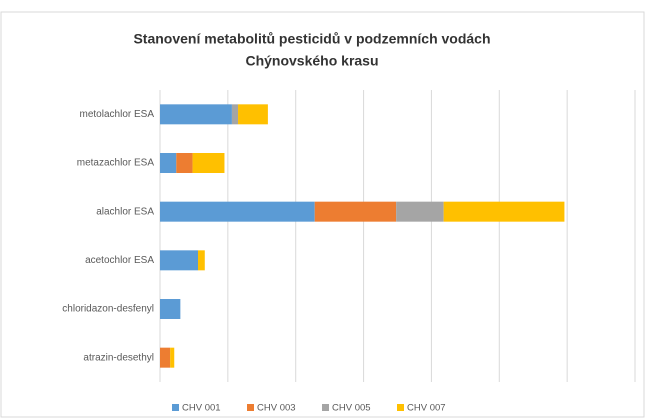 The height and width of the screenshot is (418, 645). What do you see at coordinates (116, 163) in the screenshot?
I see `y-tick-label: metazachlor ESA` at bounding box center [116, 163].